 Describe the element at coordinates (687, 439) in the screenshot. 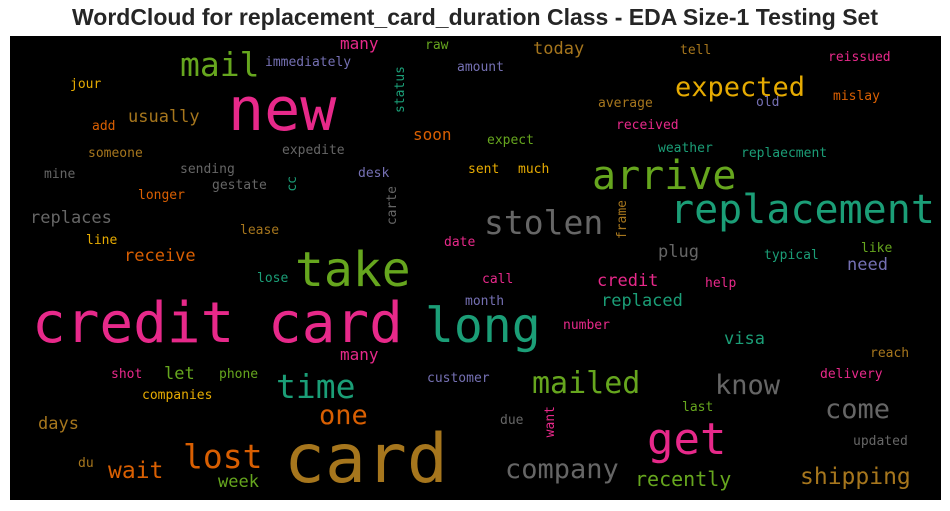

I see `word-get: get` at that location.